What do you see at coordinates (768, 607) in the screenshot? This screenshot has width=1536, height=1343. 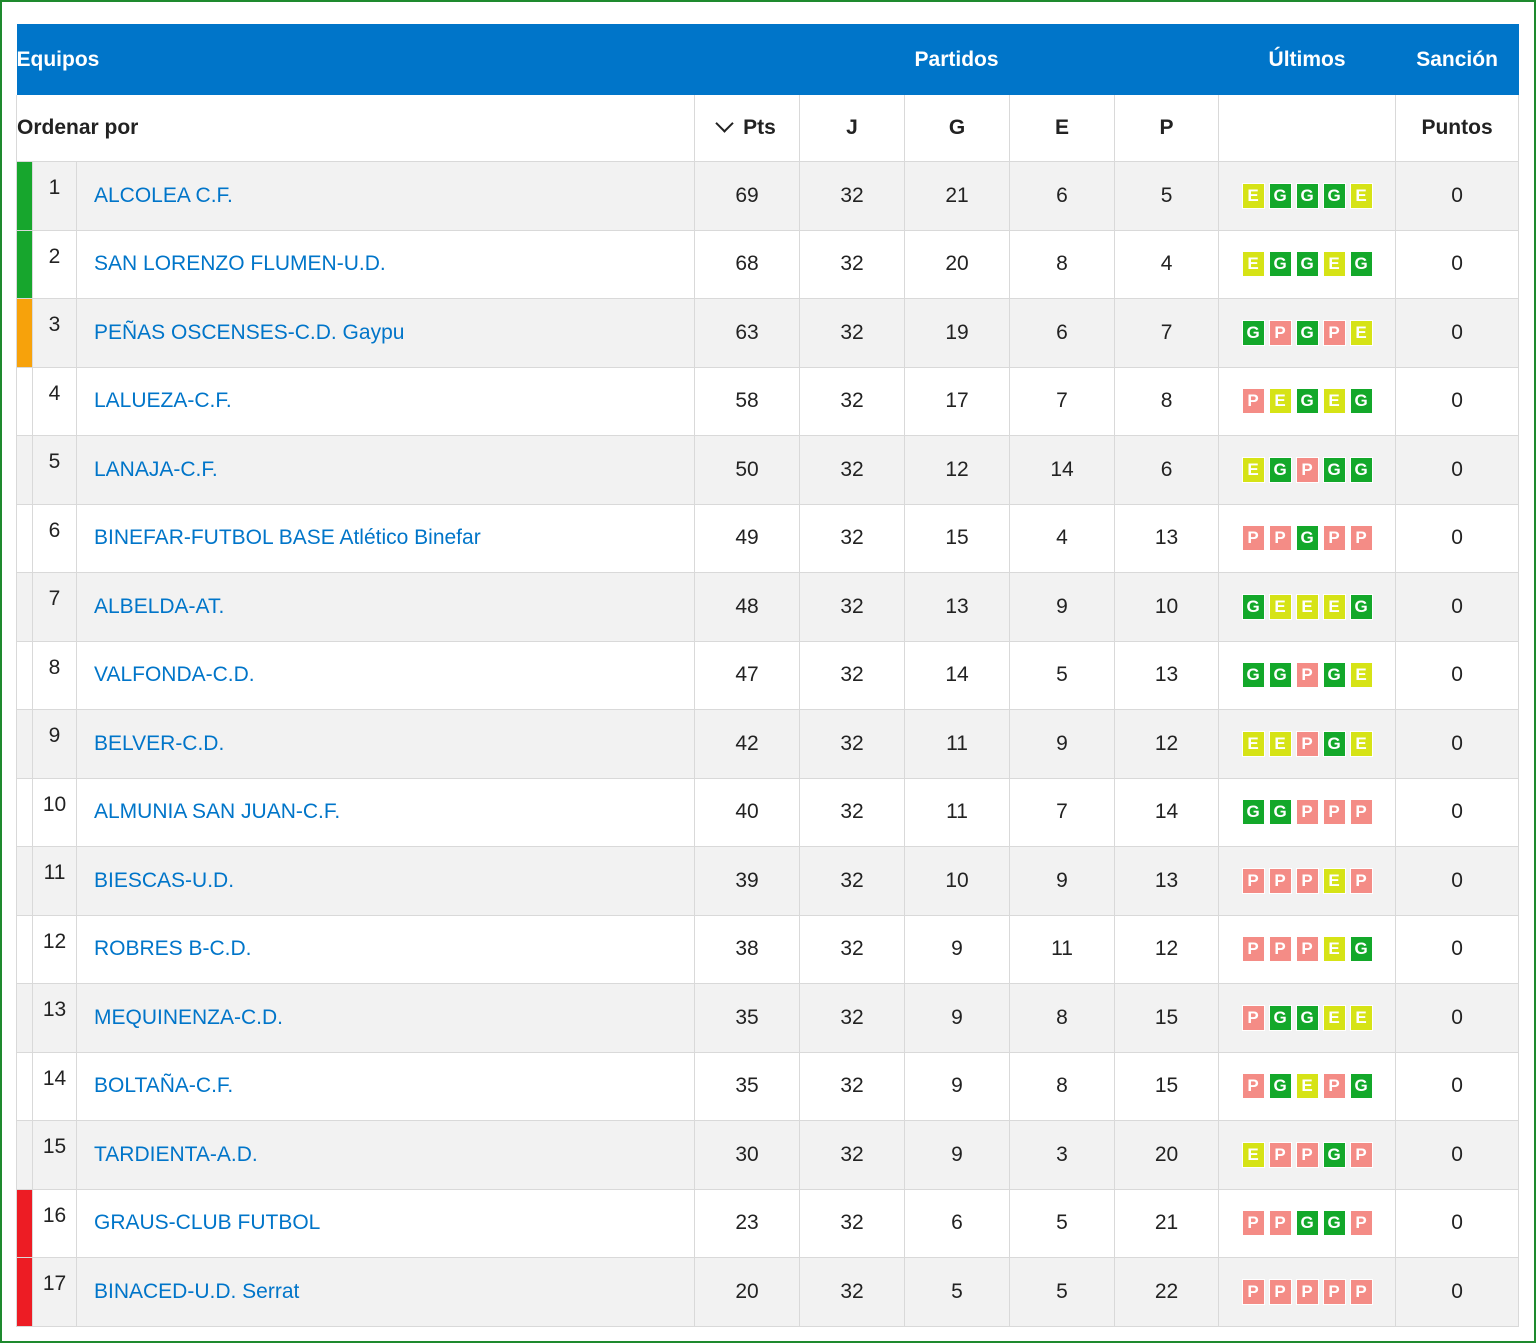 I see `table-row: 7 ALBELDA-AT. 48 32 13 9 10 G E E E G 0` at bounding box center [768, 607].